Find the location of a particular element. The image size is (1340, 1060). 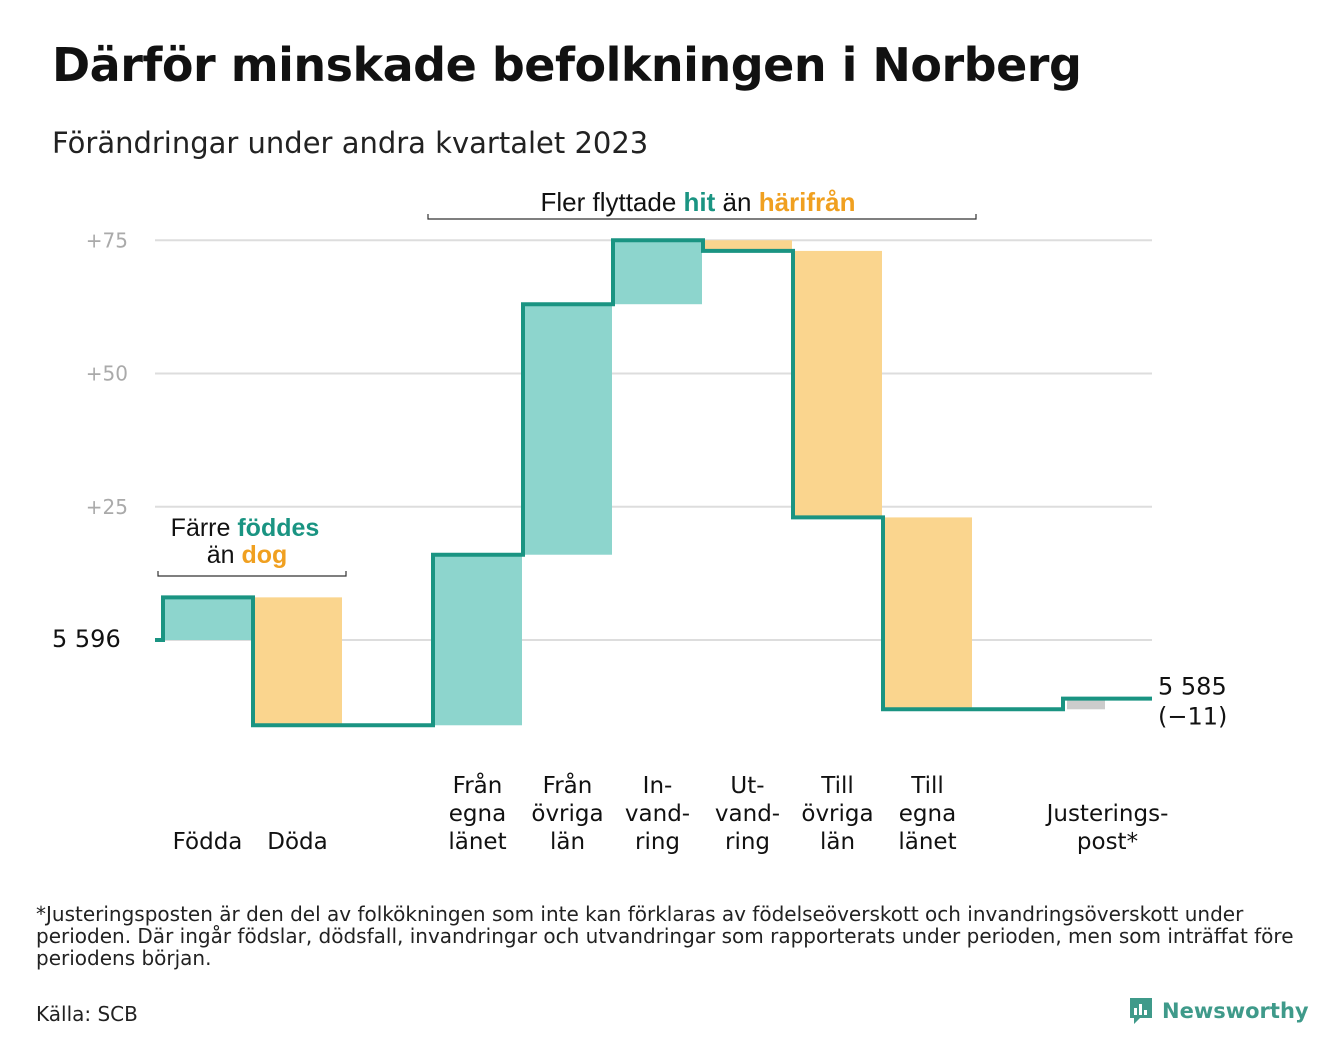

annotation-births-line2: än dog is located at coordinates (247, 555).